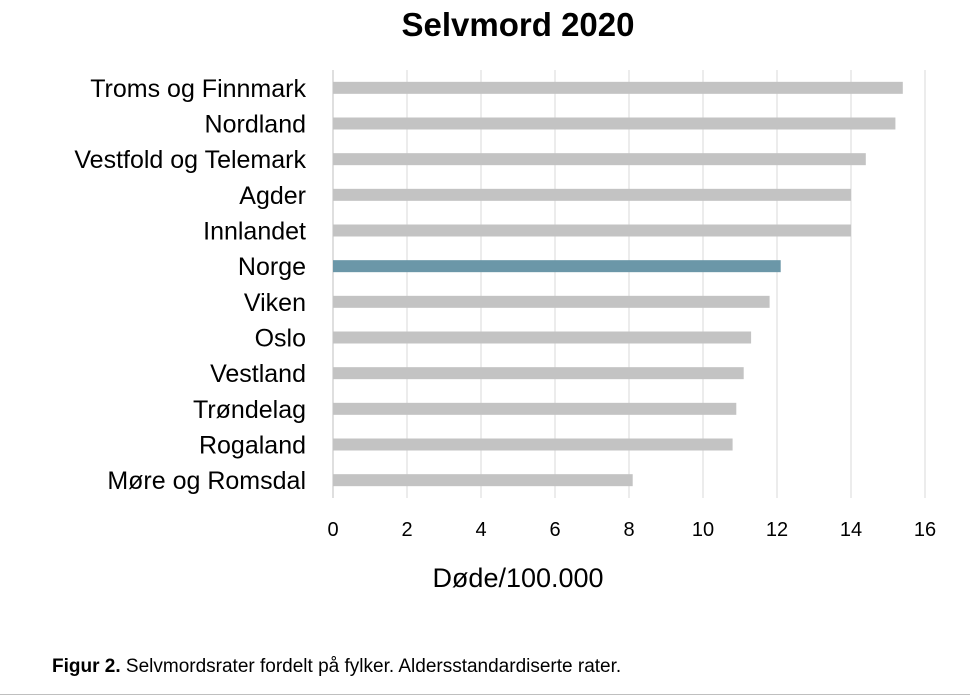 This screenshot has width=970, height=697. Describe the element at coordinates (198, 89) in the screenshot. I see `category-label: Troms og Finnmark` at that location.